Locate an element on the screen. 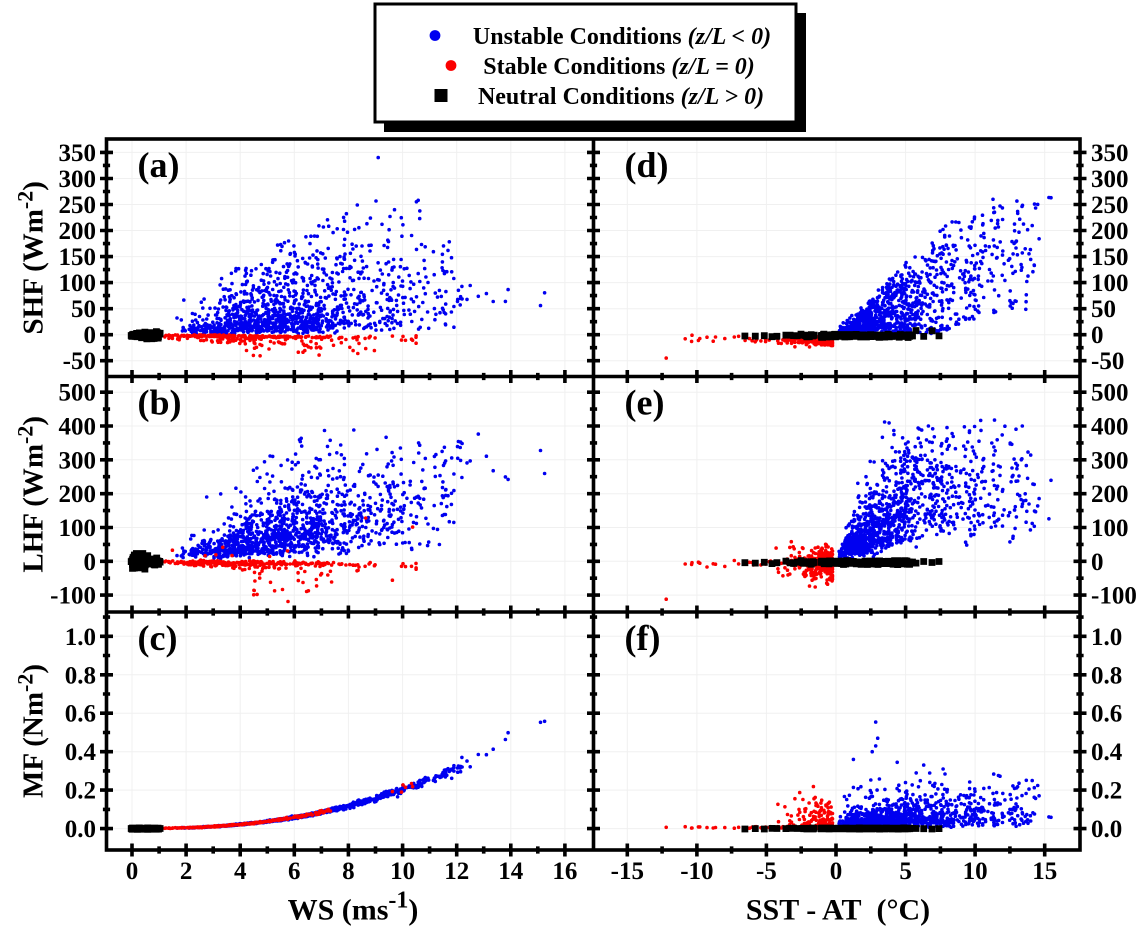 The width and height of the screenshot is (1140, 928). svg-text: 8 is located at coordinates (348, 871).